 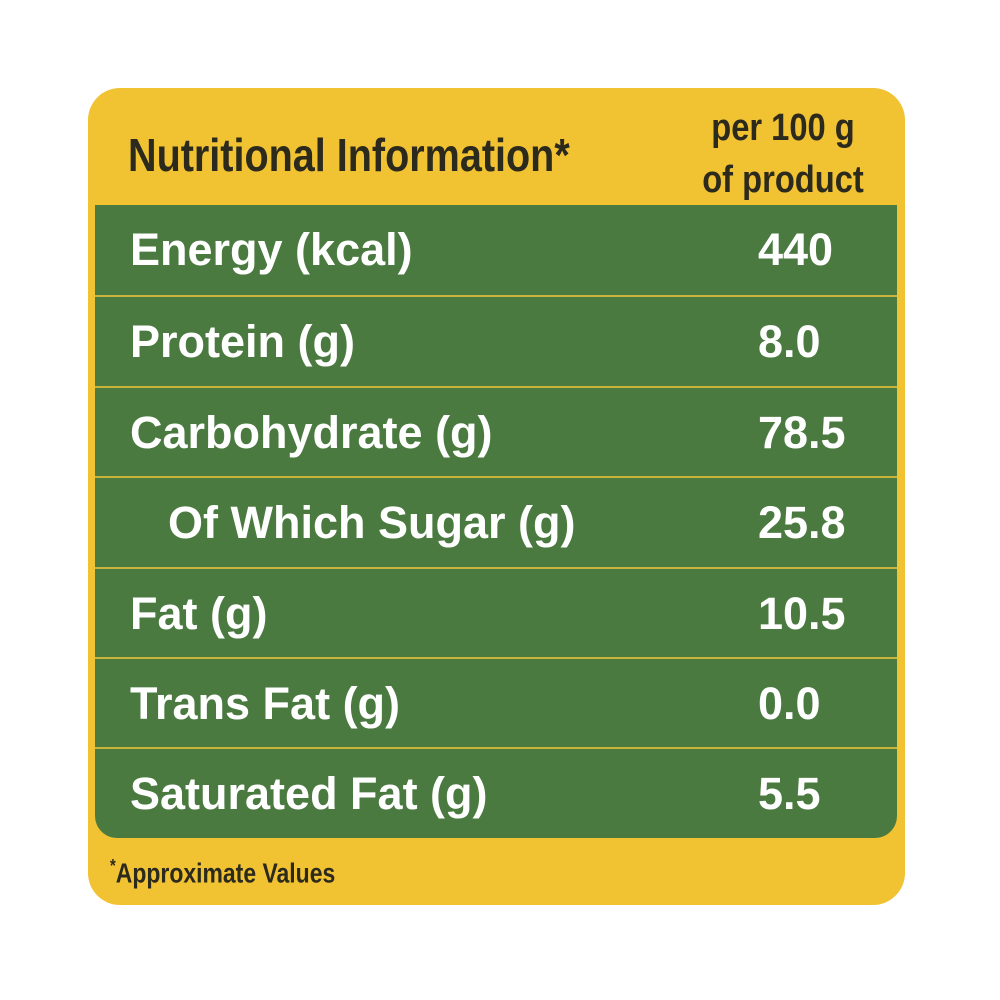 I want to click on row-label: Trans Fat (g), so click(x=265, y=703).